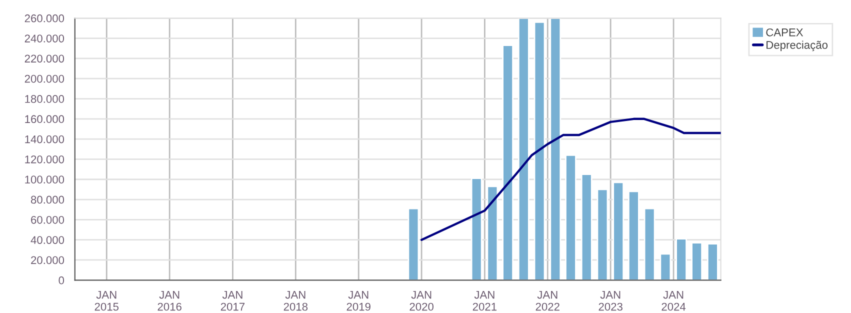  I want to click on y-tick-label: 120.000, so click(44, 159).